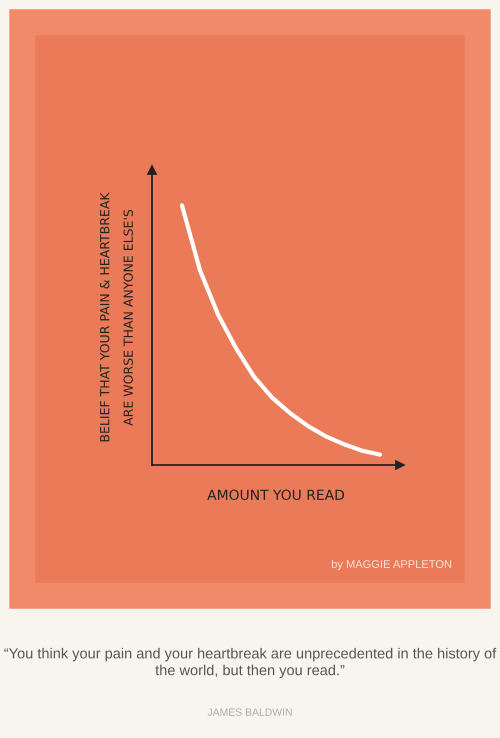 The height and width of the screenshot is (738, 500). What do you see at coordinates (250, 663) in the screenshot?
I see `text: “You think your pain and your heartbreak are unprecedented in the history of the world, but then you read.”` at bounding box center [250, 663].